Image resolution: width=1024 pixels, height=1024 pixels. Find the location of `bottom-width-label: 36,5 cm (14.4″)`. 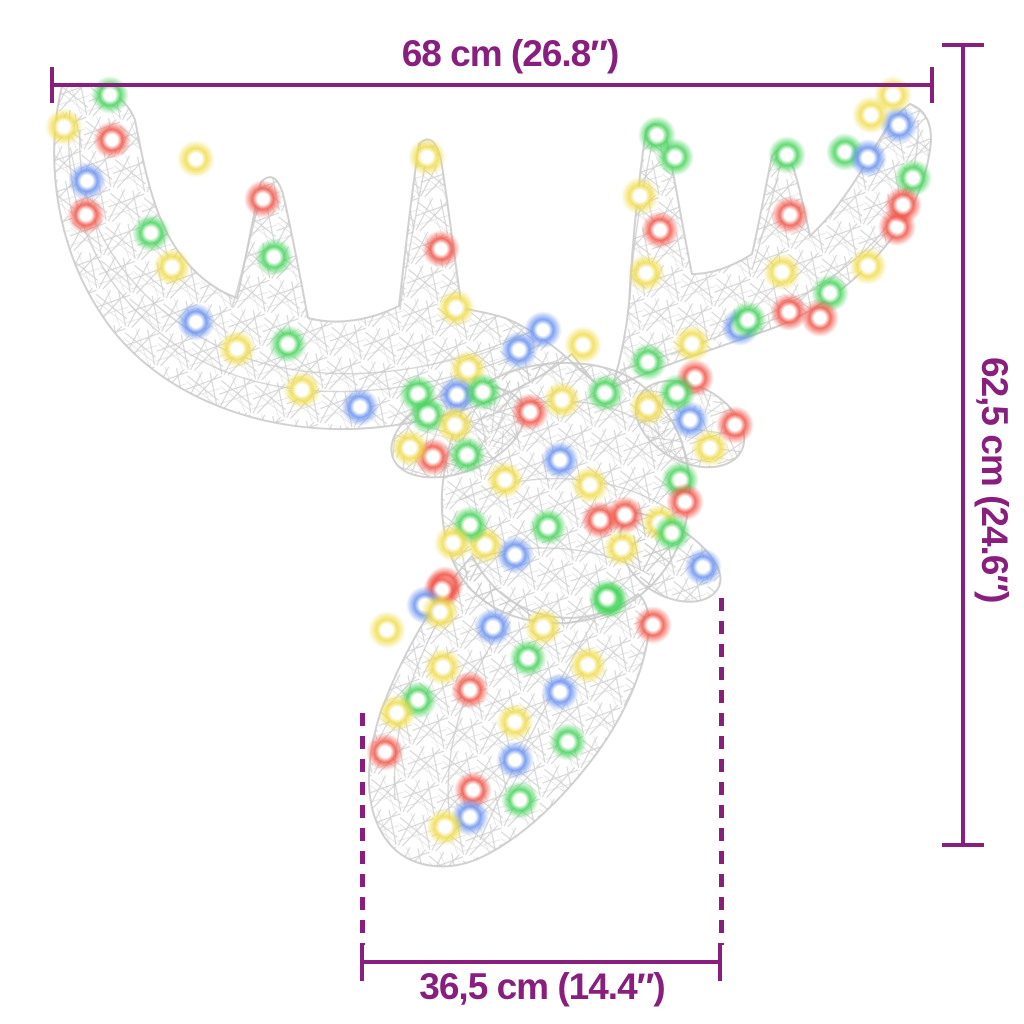

bottom-width-label: 36,5 cm (14.4″) is located at coordinates (542, 986).